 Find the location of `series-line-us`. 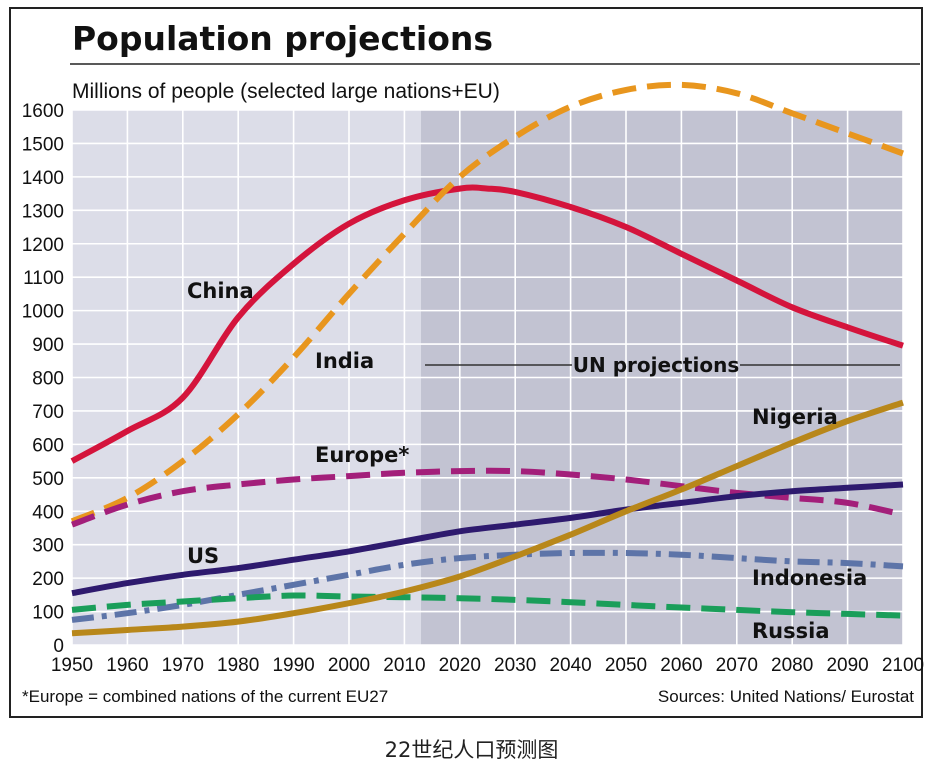

series-line-us is located at coordinates (487, 539).